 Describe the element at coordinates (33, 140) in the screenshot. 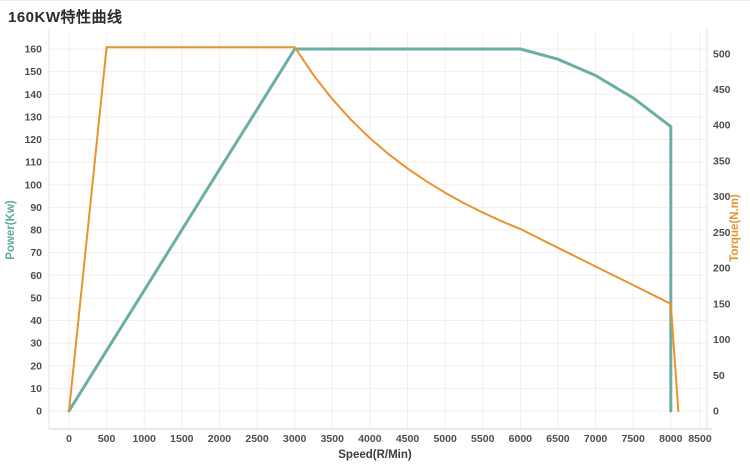

I see `y-left-tick-label: 120` at that location.